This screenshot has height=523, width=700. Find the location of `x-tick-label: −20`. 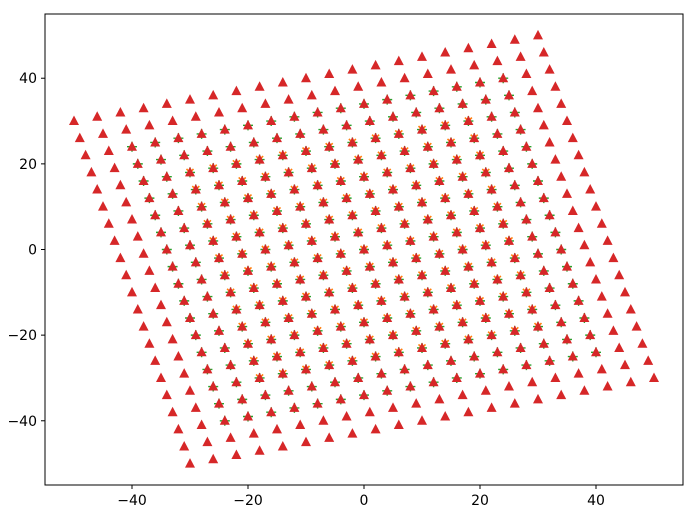

x-tick-label: −20 is located at coordinates (248, 501).